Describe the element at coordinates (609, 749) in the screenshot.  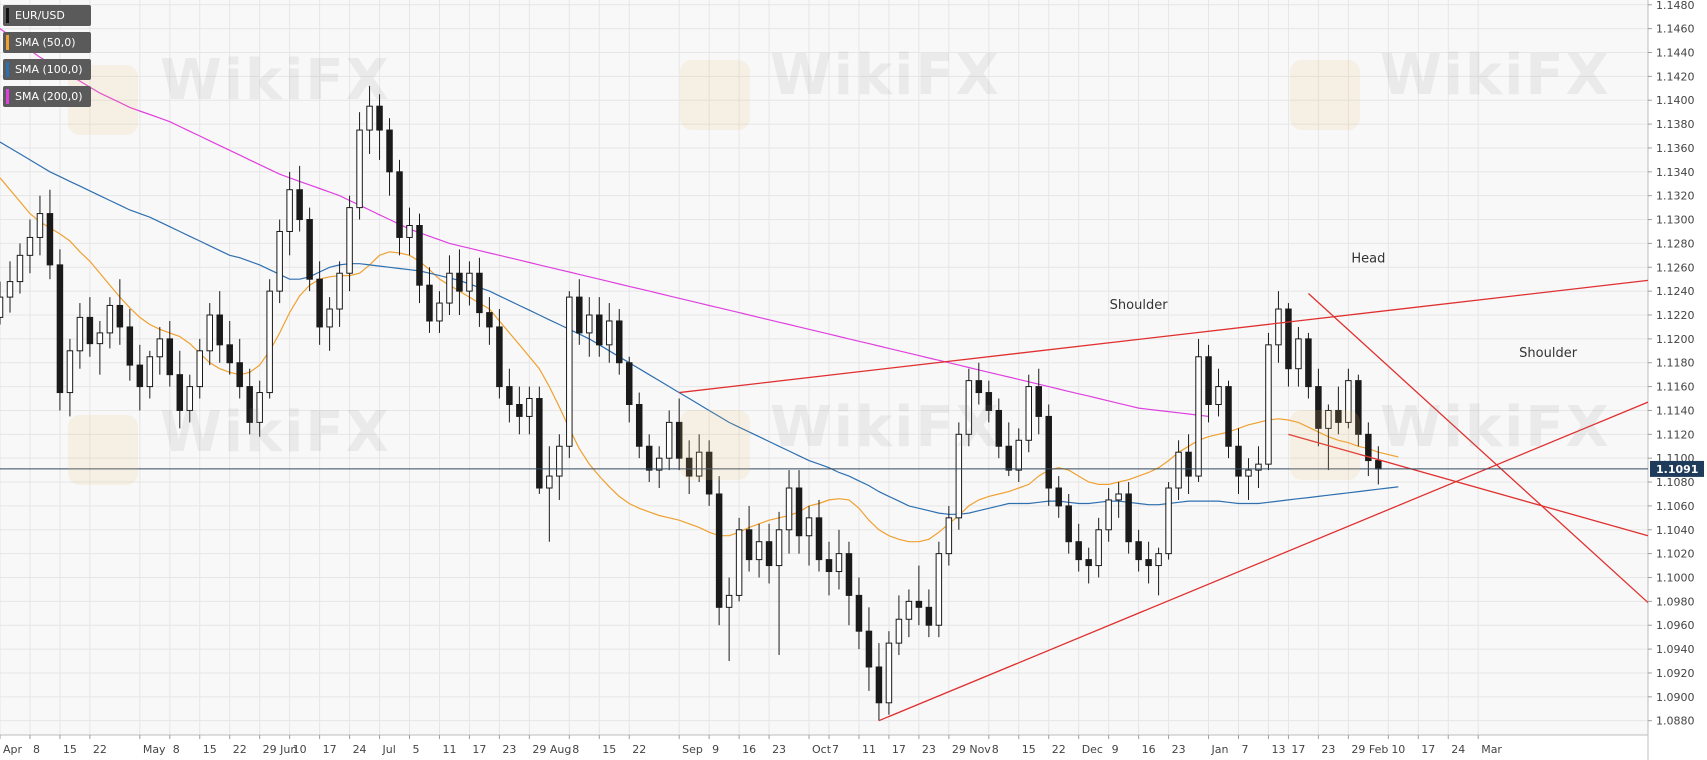
I see `x-tick-label: 15` at that location.